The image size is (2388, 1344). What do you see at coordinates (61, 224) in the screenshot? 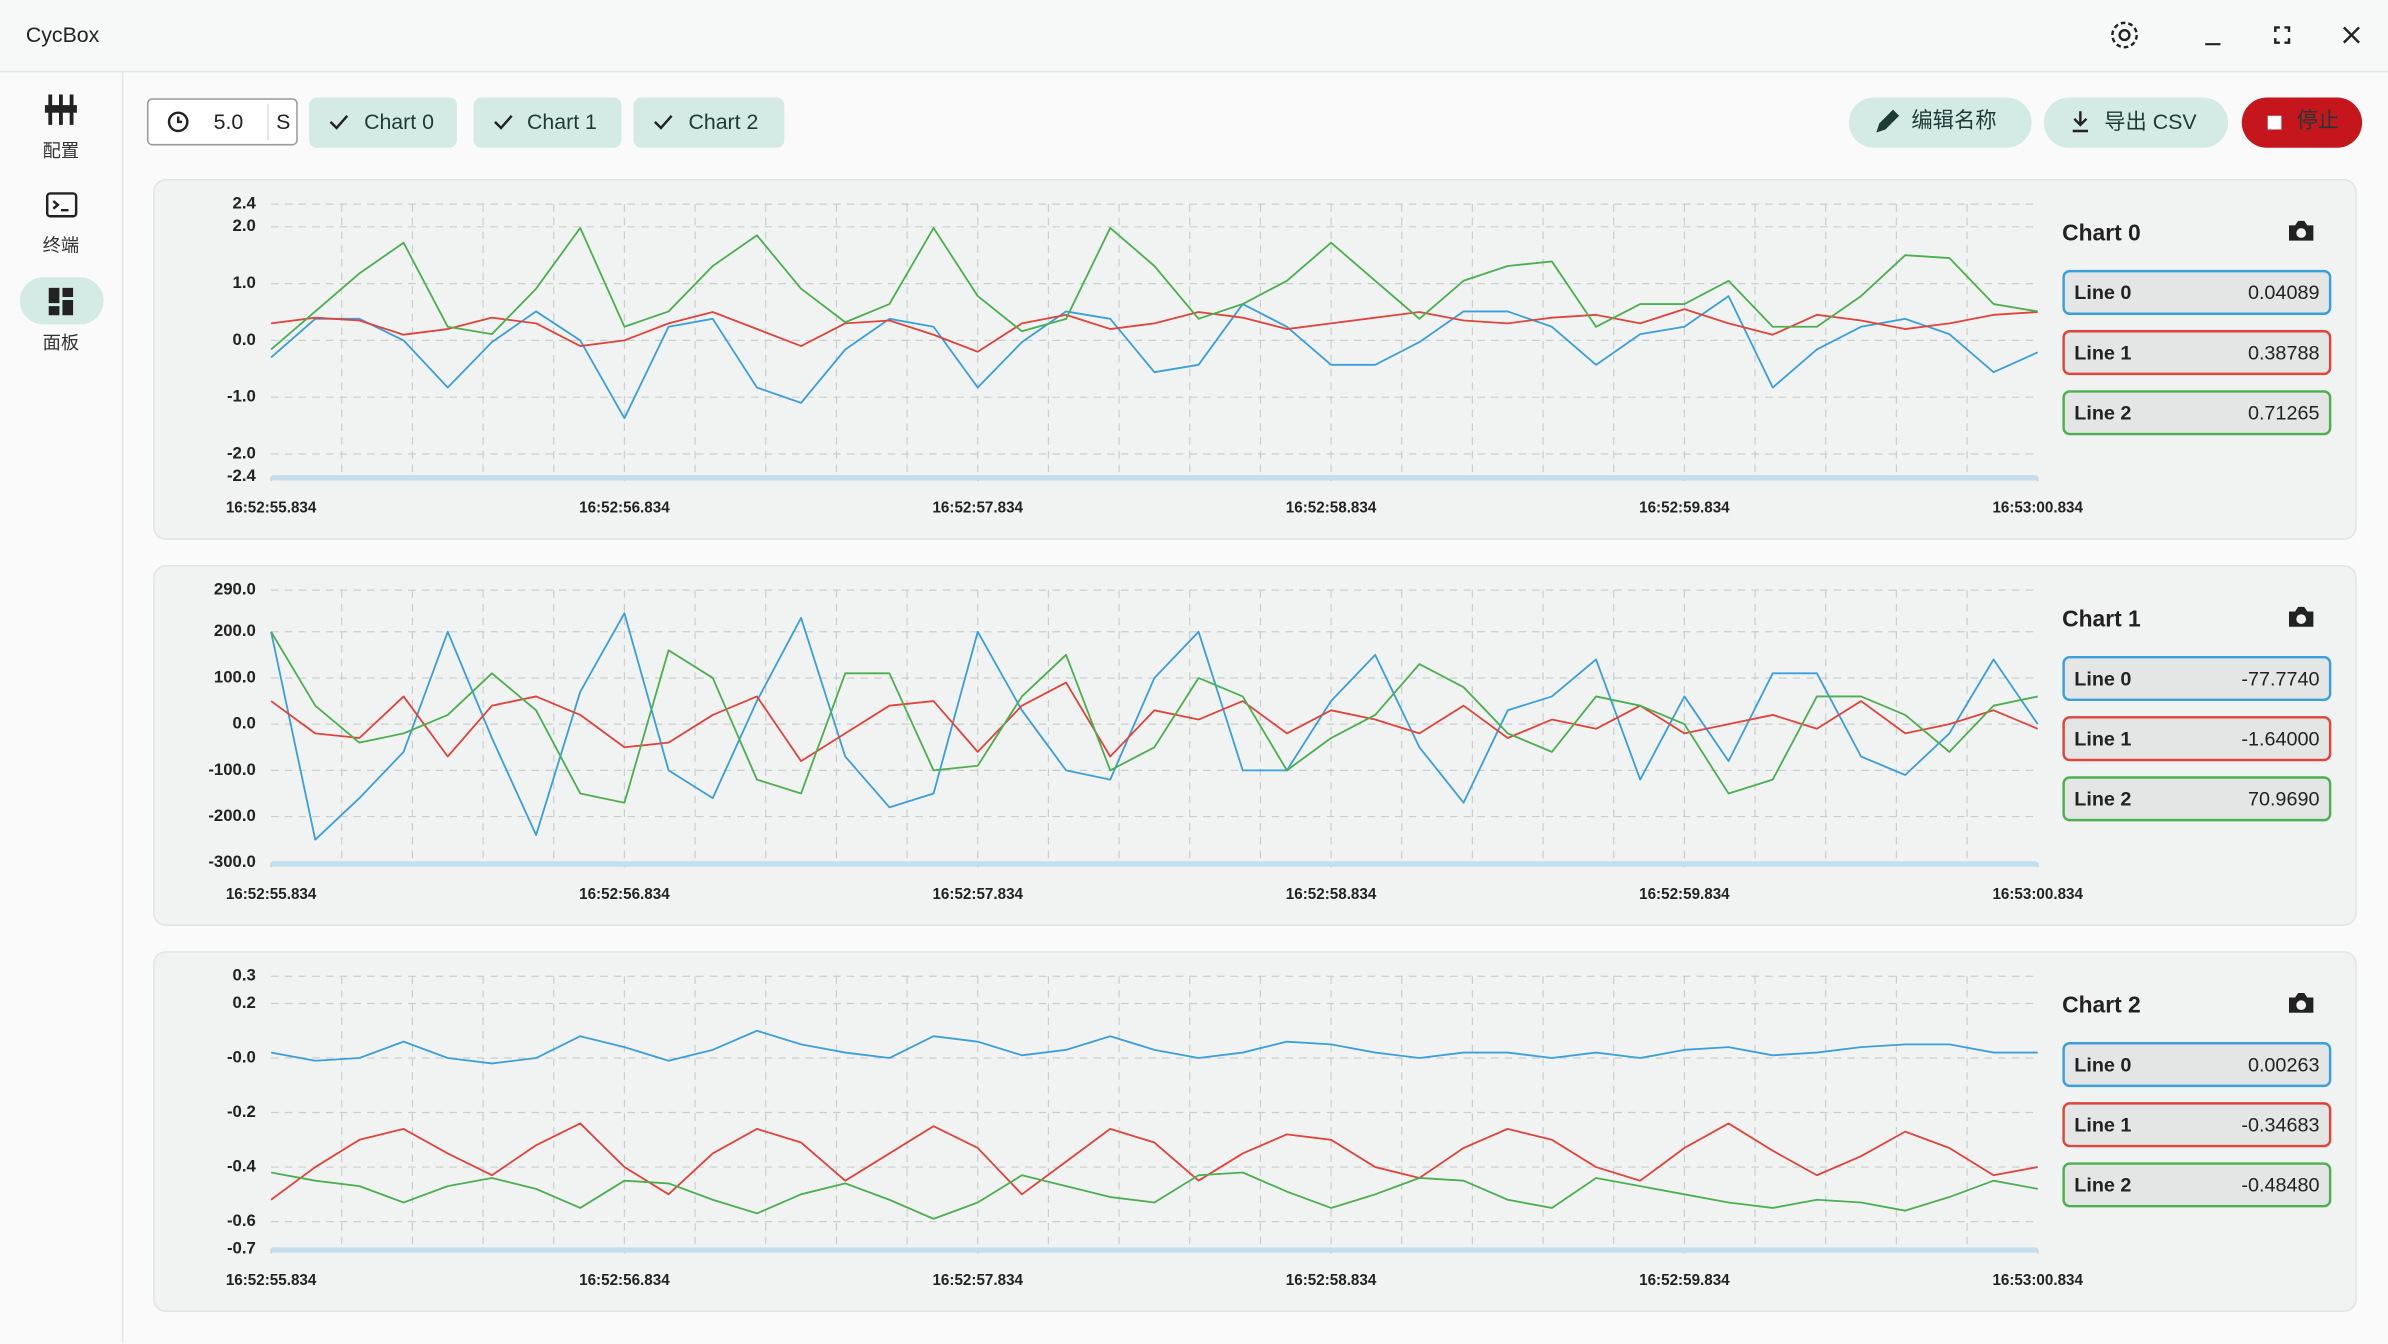
I see `nav-terminal: 终端` at bounding box center [61, 224].